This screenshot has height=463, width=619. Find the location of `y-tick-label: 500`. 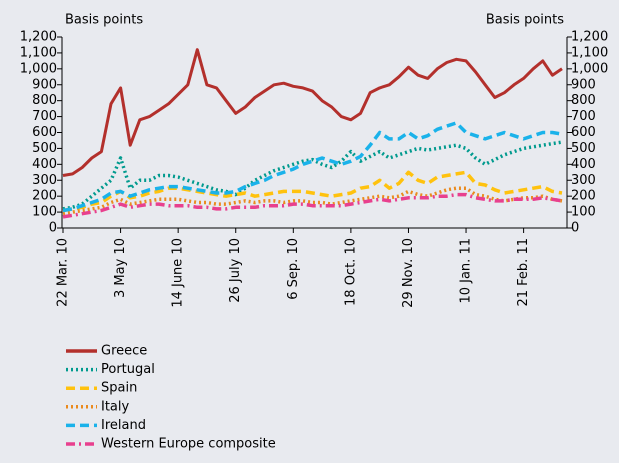

y-tick-label: 500 is located at coordinates (44, 148).